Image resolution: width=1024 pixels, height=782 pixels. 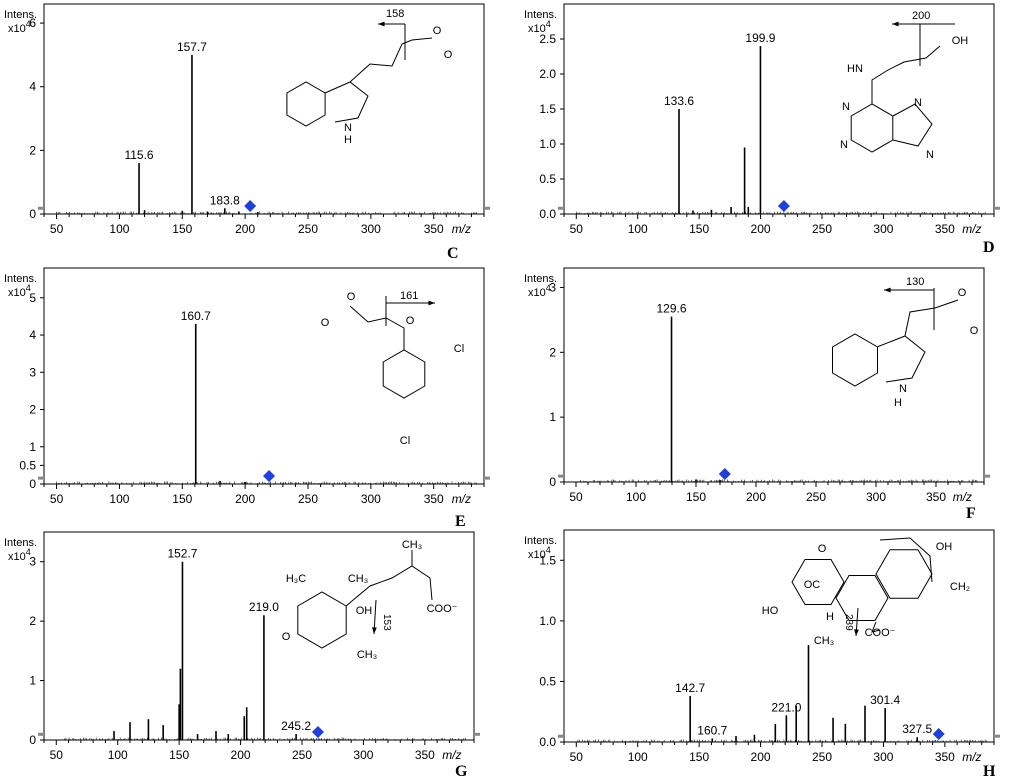 What do you see at coordinates (369, 77) in the screenshot?
I see `structure-indole-butyric-acid: 158 OO NH` at bounding box center [369, 77].